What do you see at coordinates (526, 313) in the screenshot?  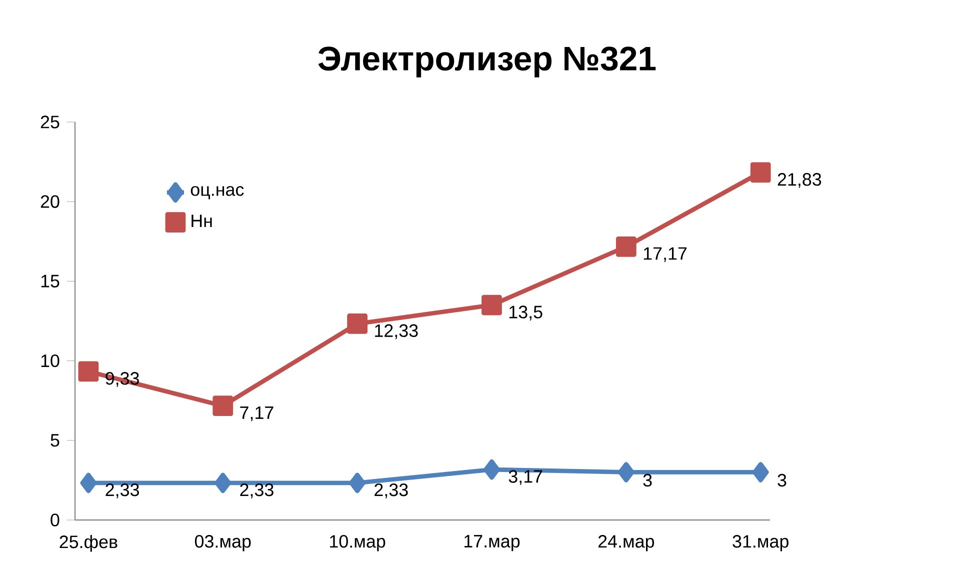 I see `data-label: 13,5` at bounding box center [526, 313].